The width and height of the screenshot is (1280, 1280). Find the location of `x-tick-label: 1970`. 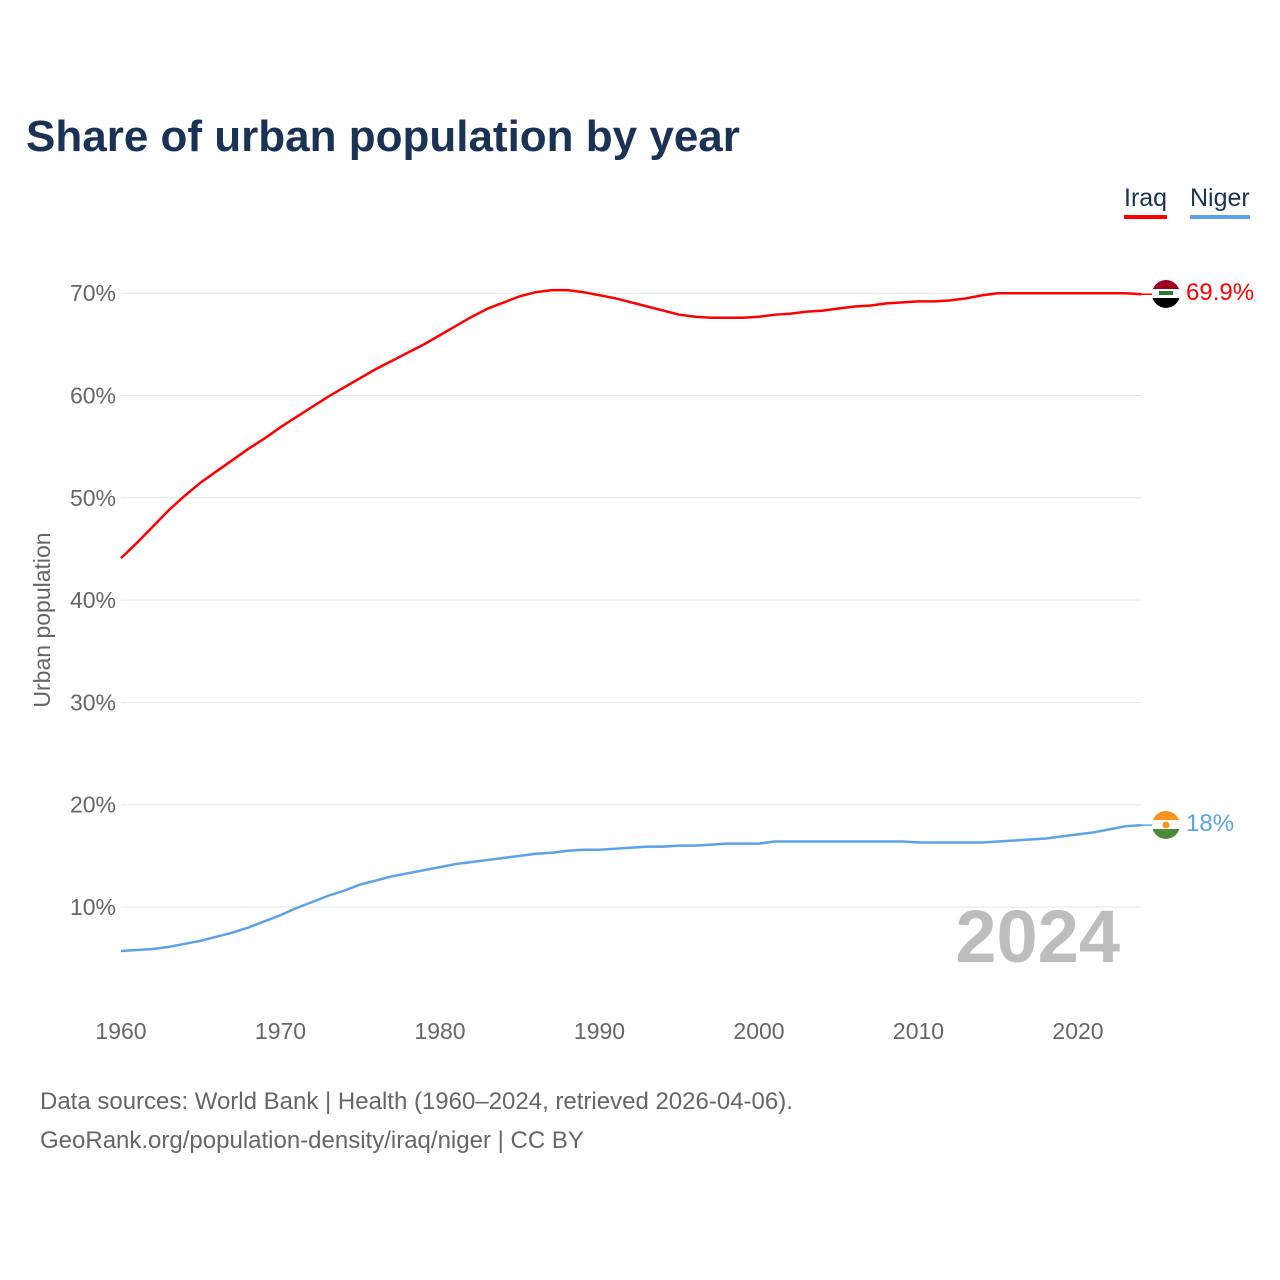

x-tick-label: 1970 is located at coordinates (280, 1031).